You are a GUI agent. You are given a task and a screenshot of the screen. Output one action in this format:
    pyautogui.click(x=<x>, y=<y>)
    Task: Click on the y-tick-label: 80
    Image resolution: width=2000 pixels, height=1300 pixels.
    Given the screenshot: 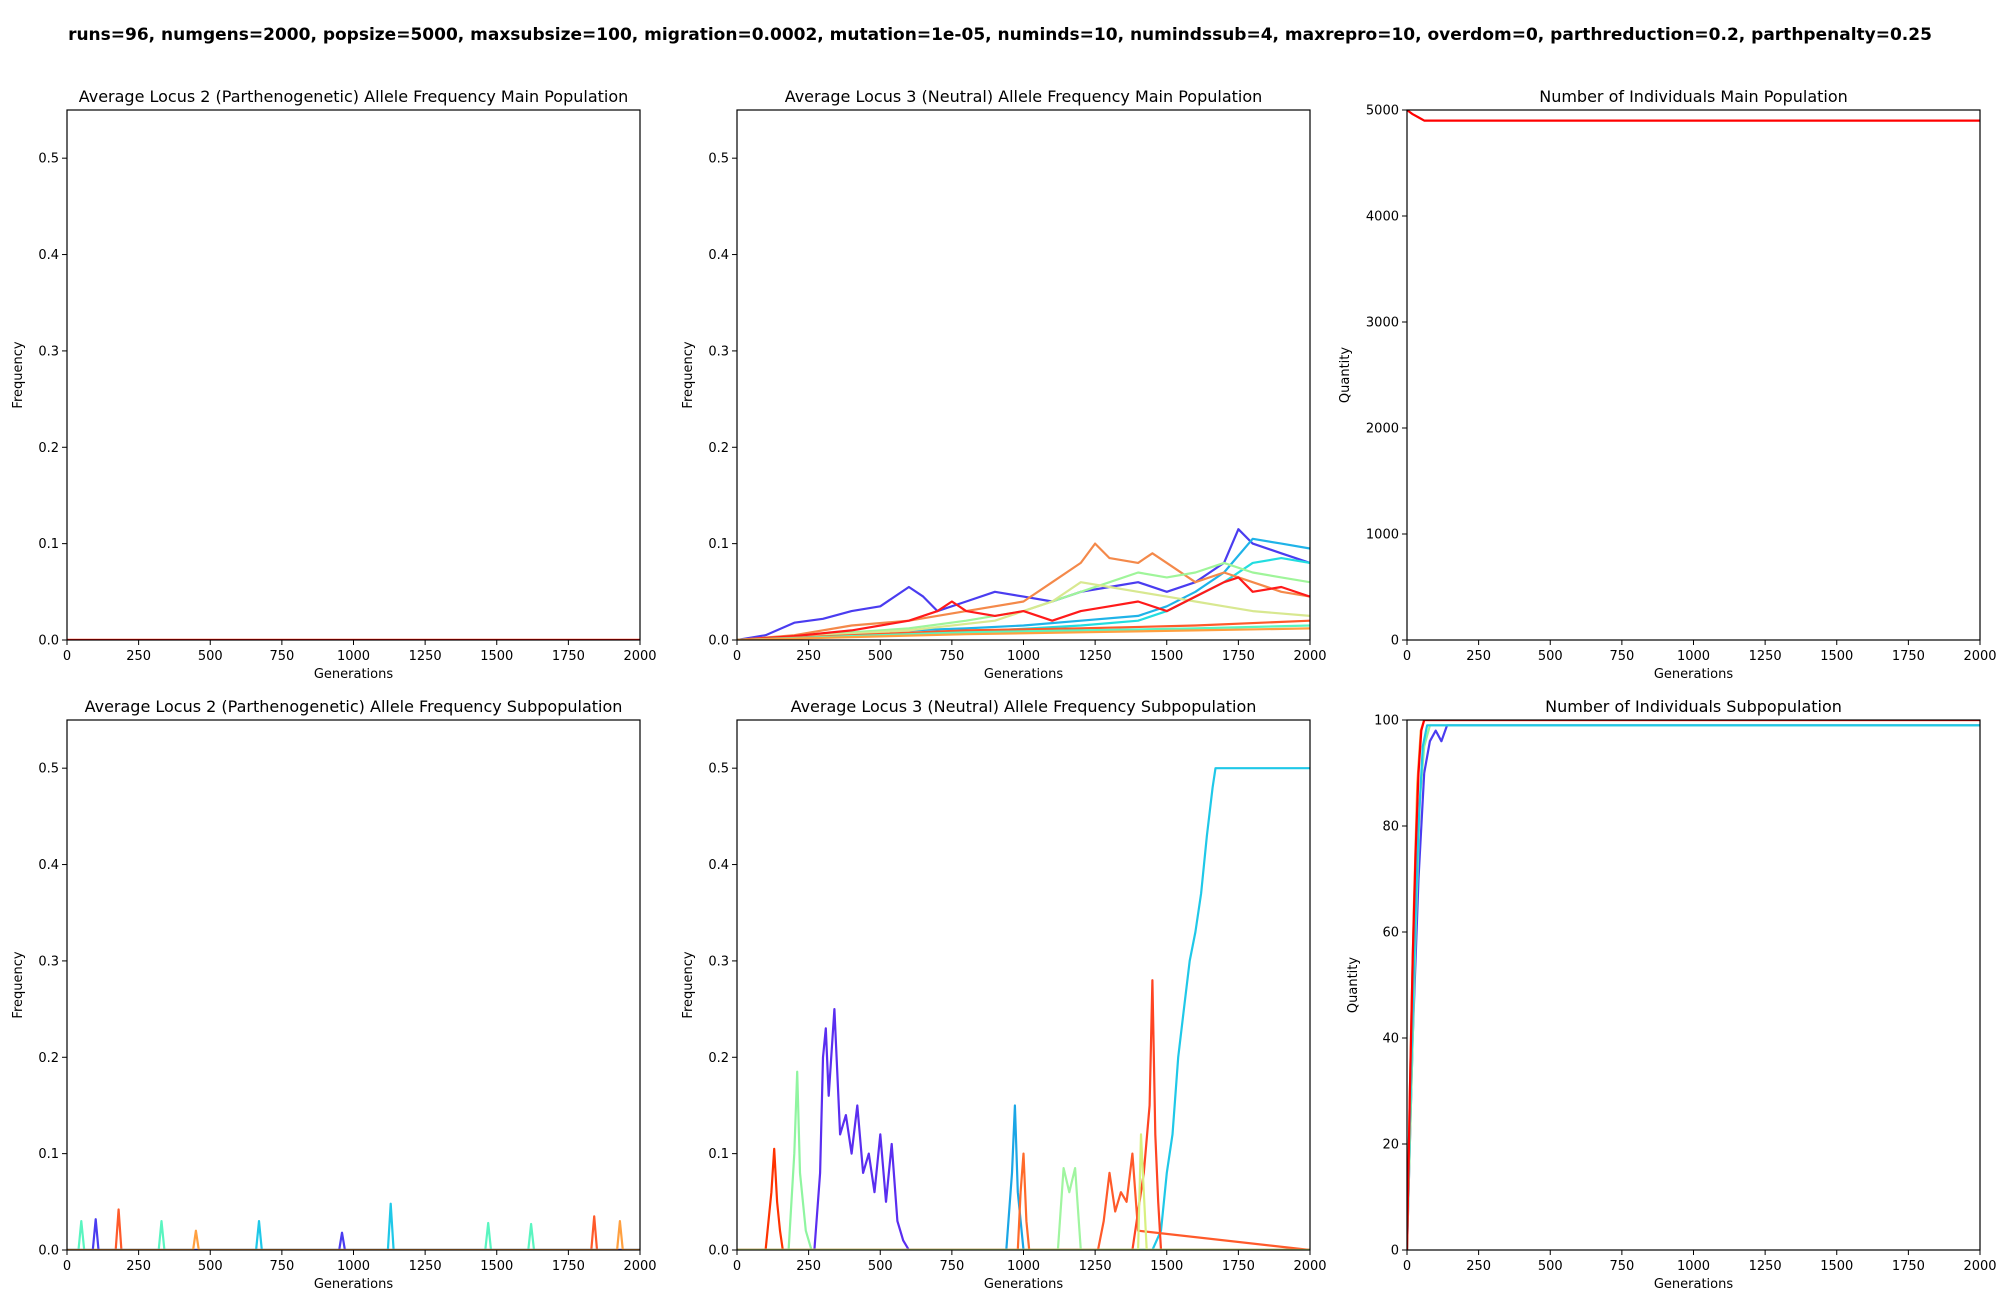 What is the action you would take?
    pyautogui.click(x=1390, y=827)
    